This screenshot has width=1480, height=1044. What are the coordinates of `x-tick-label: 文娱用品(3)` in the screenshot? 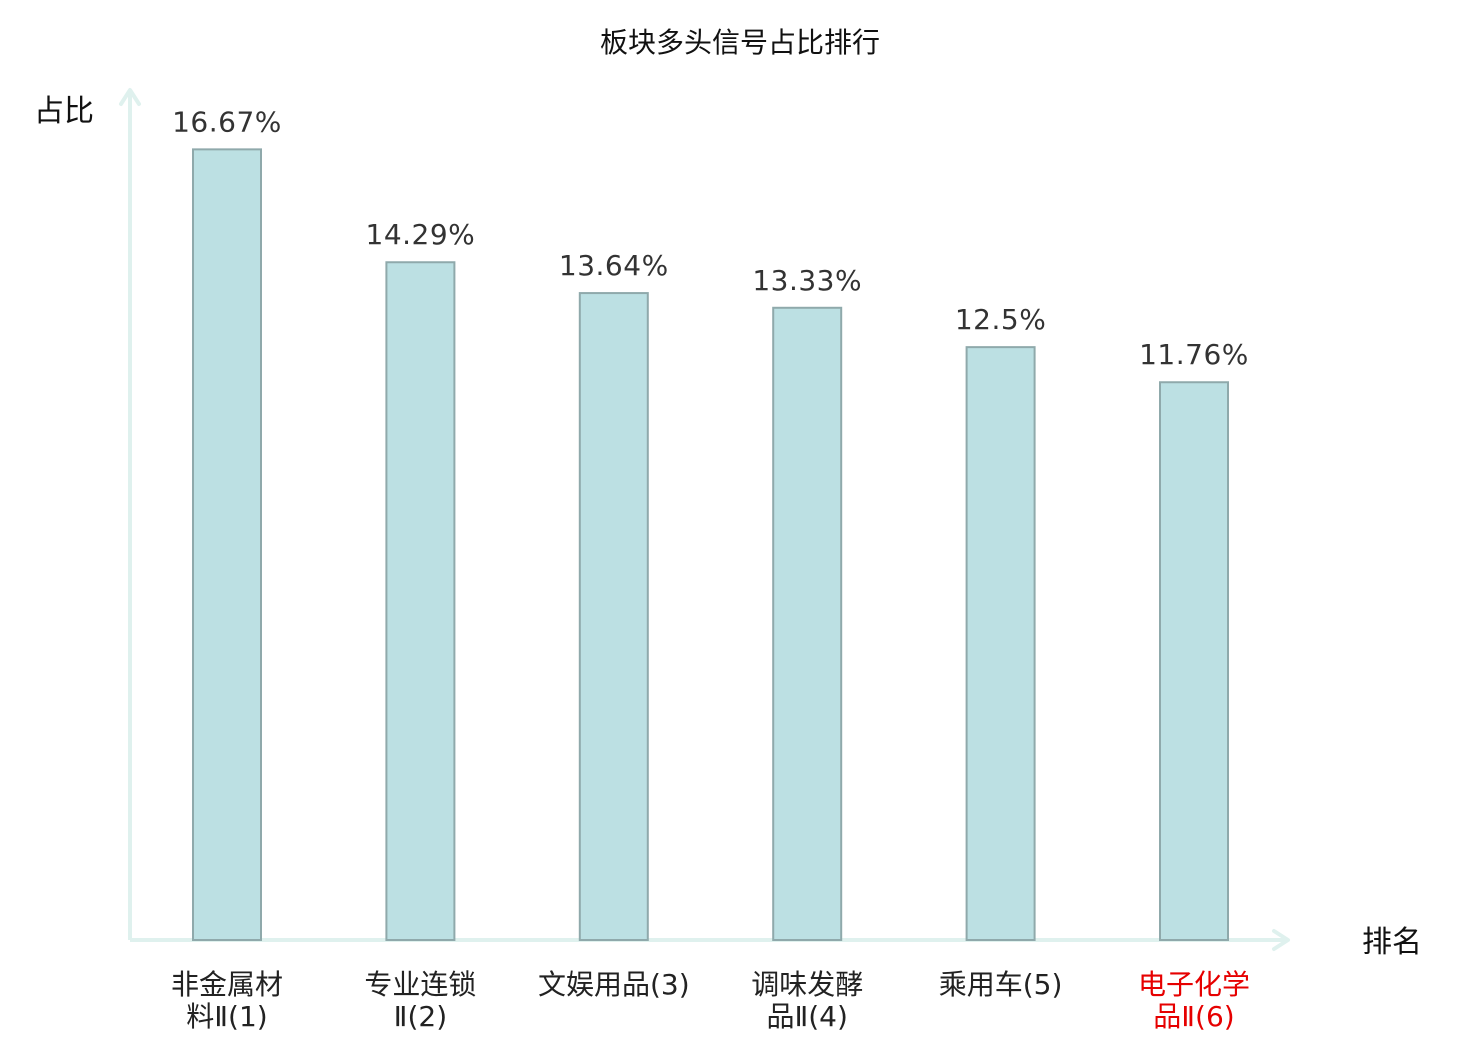 It's located at (614, 984).